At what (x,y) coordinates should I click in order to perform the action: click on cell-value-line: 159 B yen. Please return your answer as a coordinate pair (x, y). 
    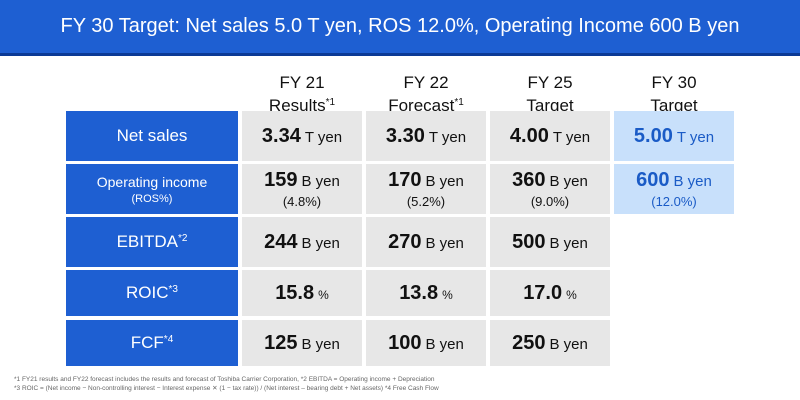
    Looking at the image, I should click on (302, 180).